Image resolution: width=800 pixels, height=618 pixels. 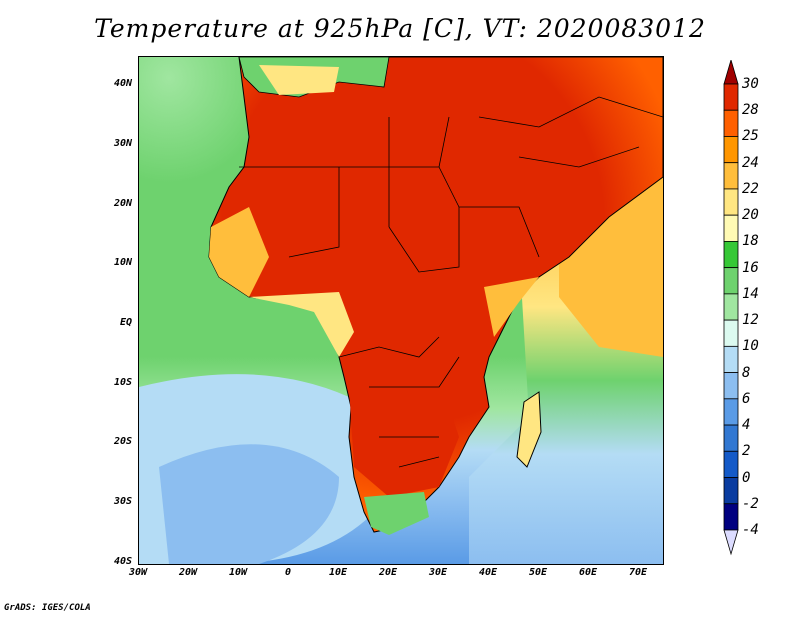 I want to click on colorbar-label: 4, so click(x=746, y=425).